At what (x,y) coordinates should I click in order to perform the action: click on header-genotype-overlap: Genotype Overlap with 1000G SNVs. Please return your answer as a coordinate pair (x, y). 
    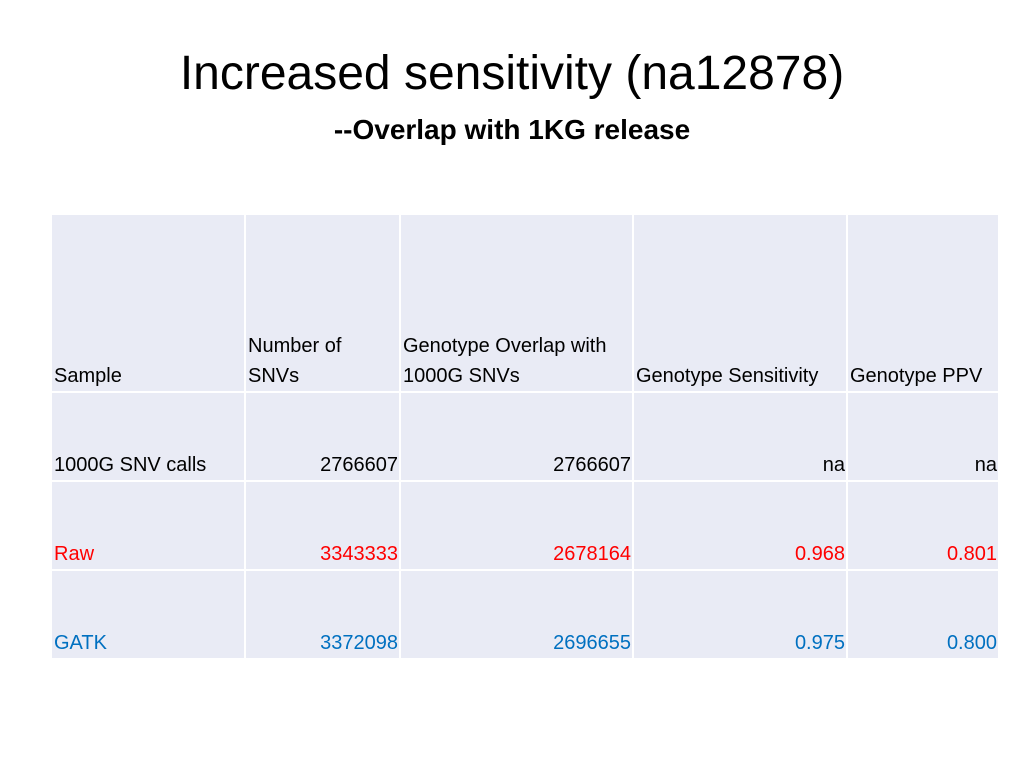
    Looking at the image, I should click on (516, 303).